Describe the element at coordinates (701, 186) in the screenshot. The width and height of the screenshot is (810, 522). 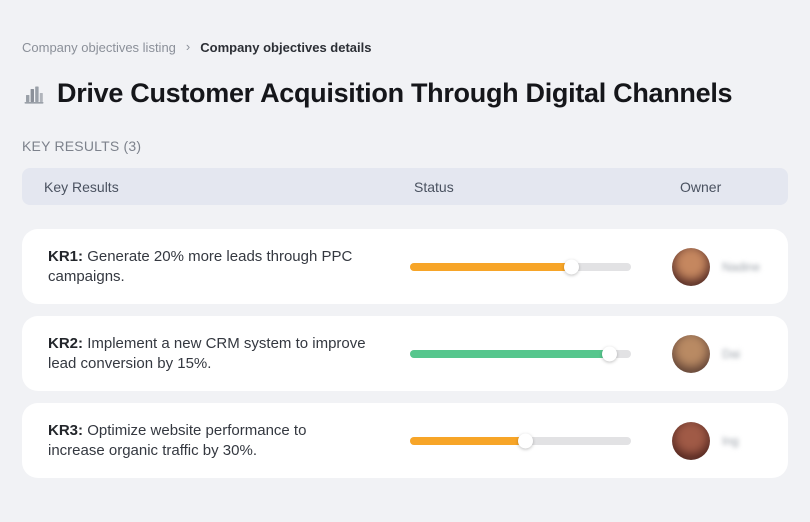
I see `column-header-owner: Owner` at that location.